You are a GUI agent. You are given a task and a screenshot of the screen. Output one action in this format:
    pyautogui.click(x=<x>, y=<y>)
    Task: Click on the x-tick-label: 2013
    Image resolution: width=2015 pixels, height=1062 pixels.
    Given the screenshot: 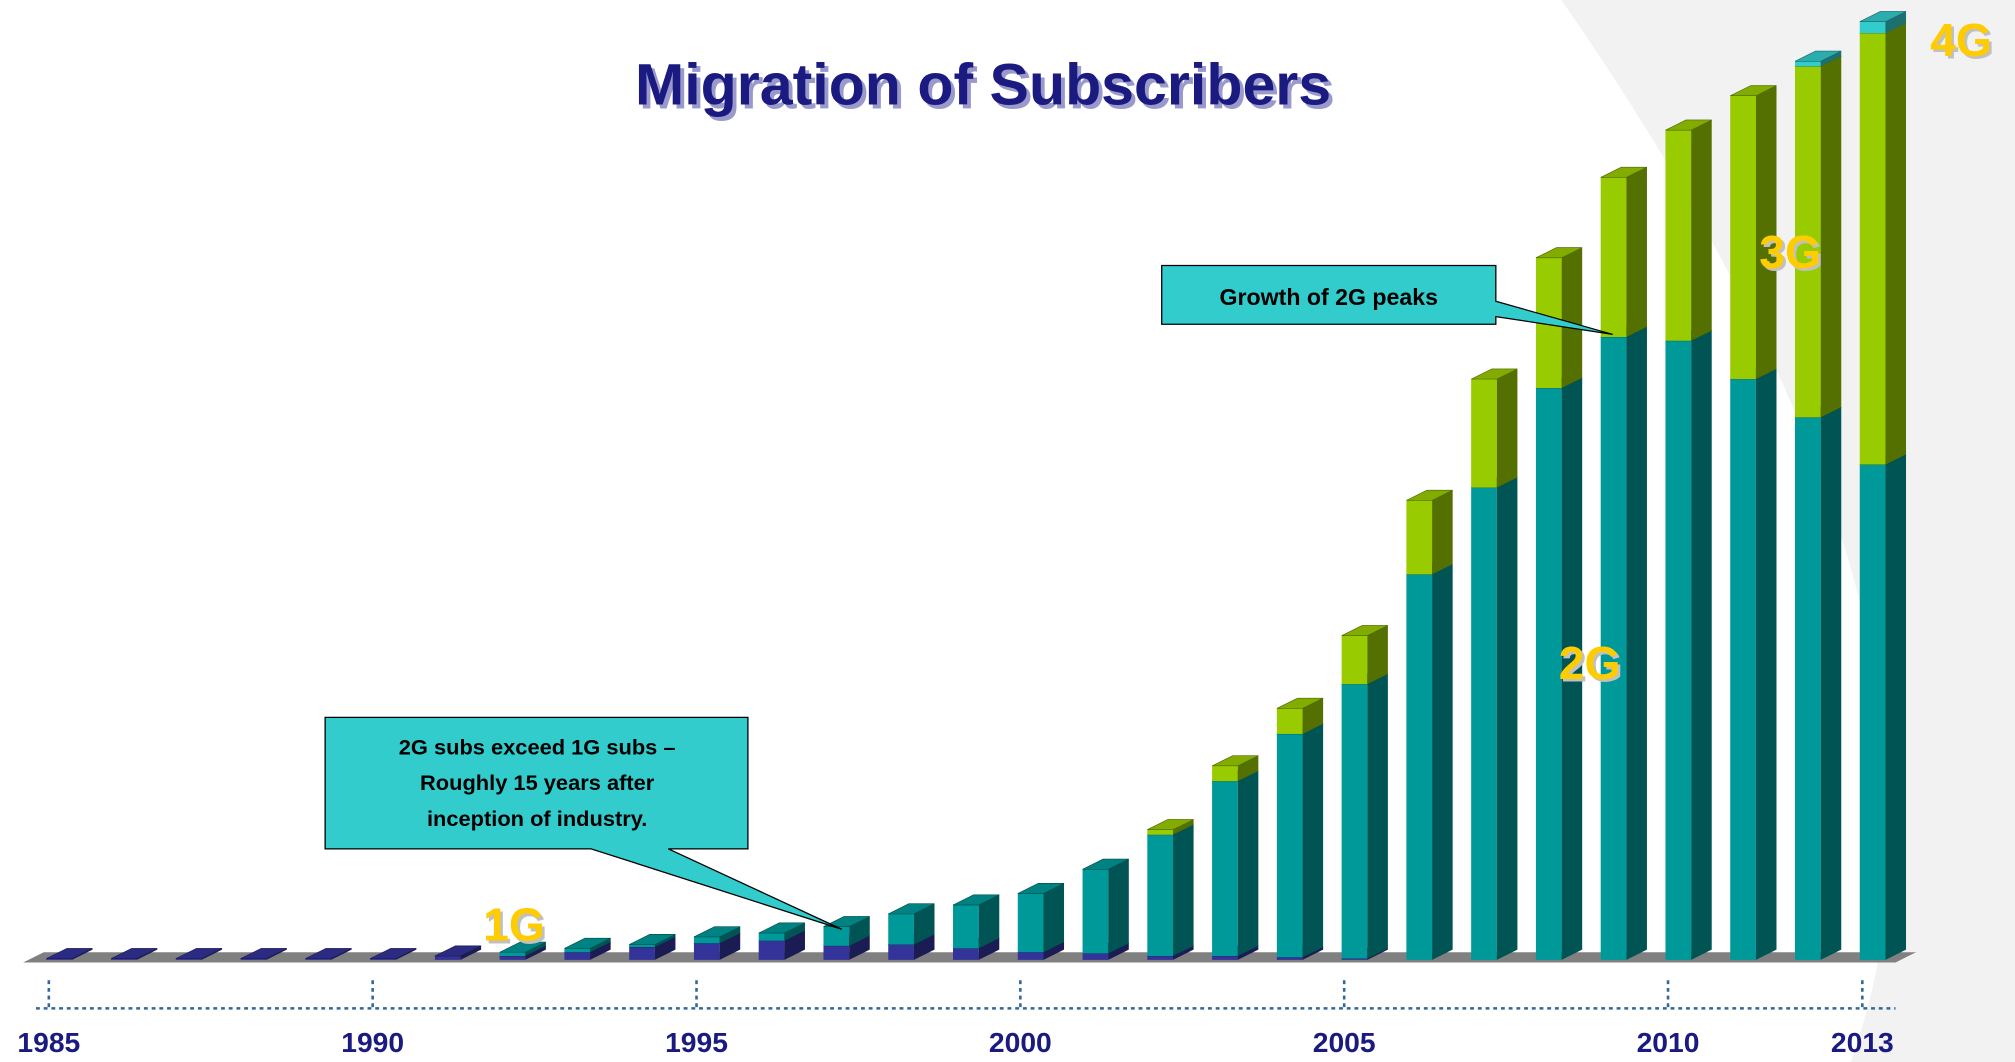 What is the action you would take?
    pyautogui.click(x=1862, y=1042)
    